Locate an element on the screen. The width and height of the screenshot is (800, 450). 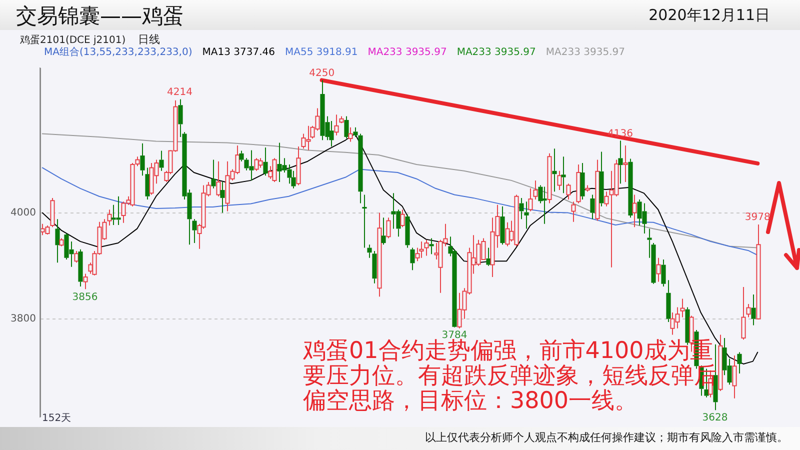
text: 以上仅代表分析师个人观点不构成任何操作建议；期市有风险入市需谨慎。 is located at coordinates (606, 437).